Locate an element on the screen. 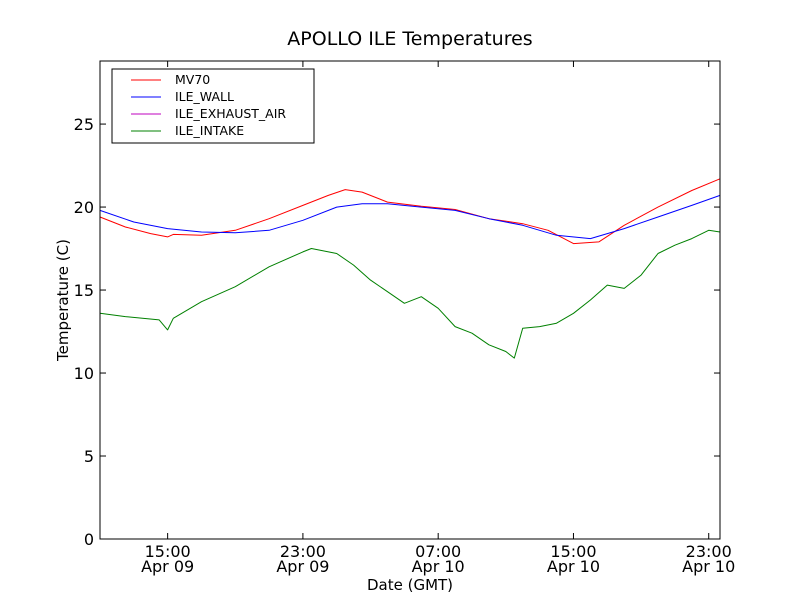 The image size is (800, 600). y-tick-label: 10 is located at coordinates (84, 373).